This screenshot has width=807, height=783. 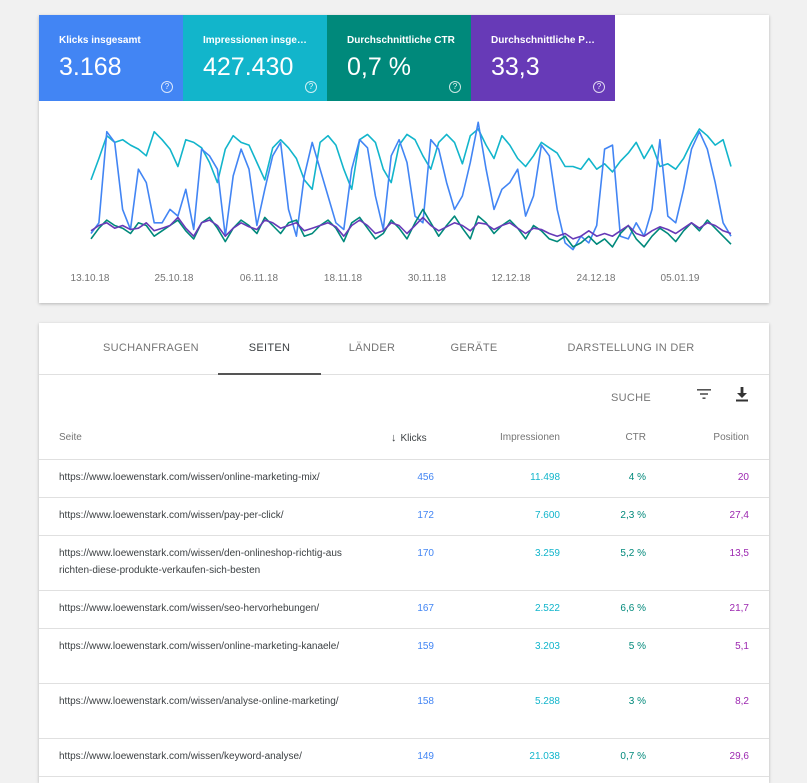 I want to click on metric-clicks-label: Klicks insgesamt, so click(x=100, y=40).